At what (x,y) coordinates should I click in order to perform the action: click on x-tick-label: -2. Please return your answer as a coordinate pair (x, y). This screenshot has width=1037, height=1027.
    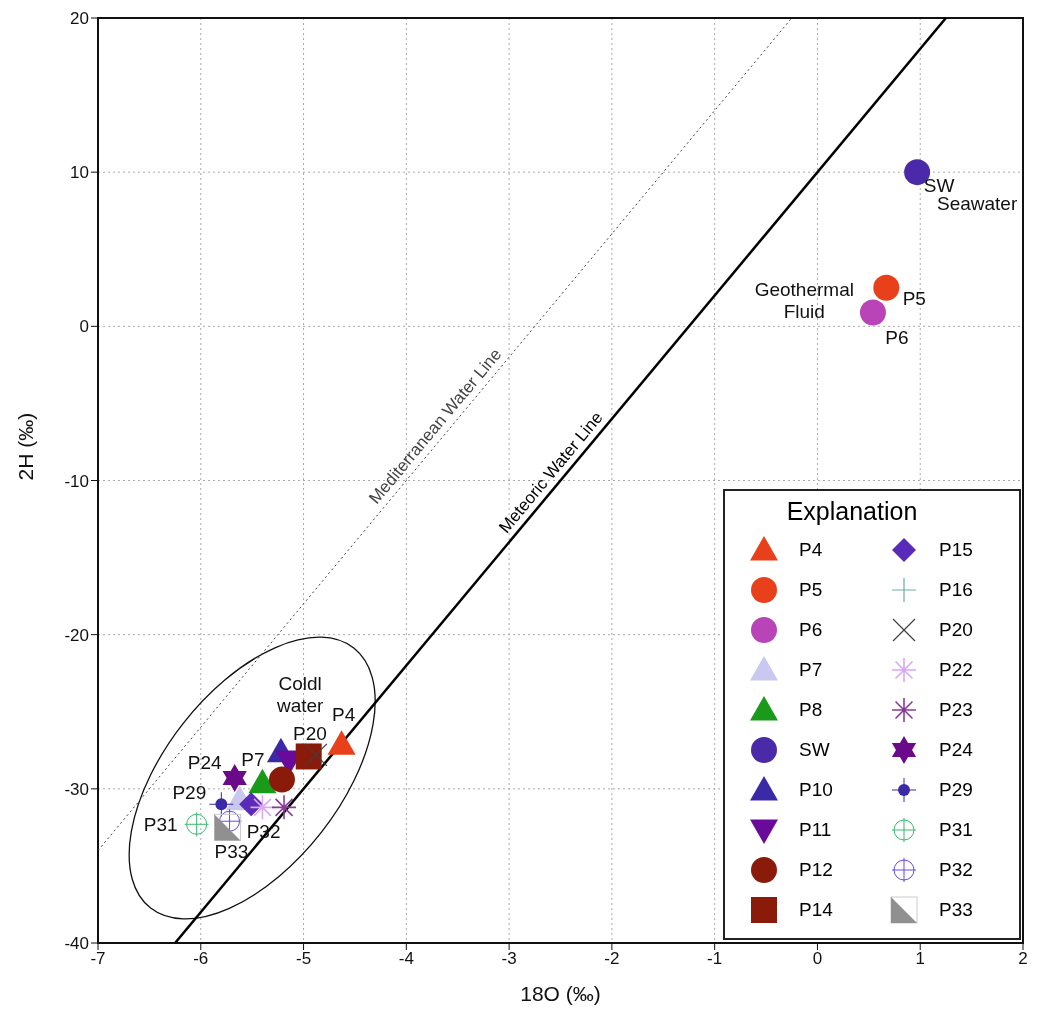
    Looking at the image, I should click on (612, 959).